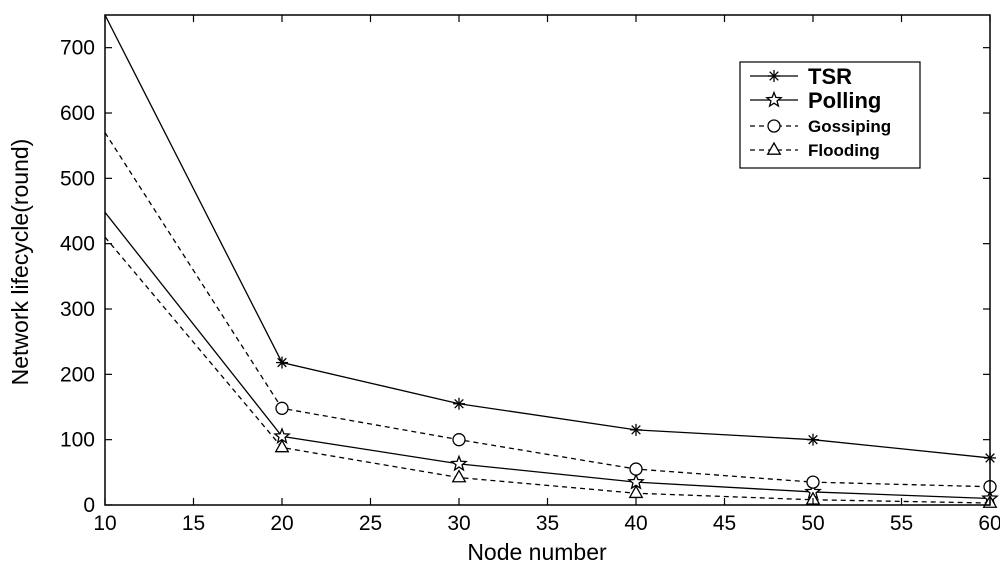  I want to click on y-axis-title: Network lifecycle(round), so click(20, 262).